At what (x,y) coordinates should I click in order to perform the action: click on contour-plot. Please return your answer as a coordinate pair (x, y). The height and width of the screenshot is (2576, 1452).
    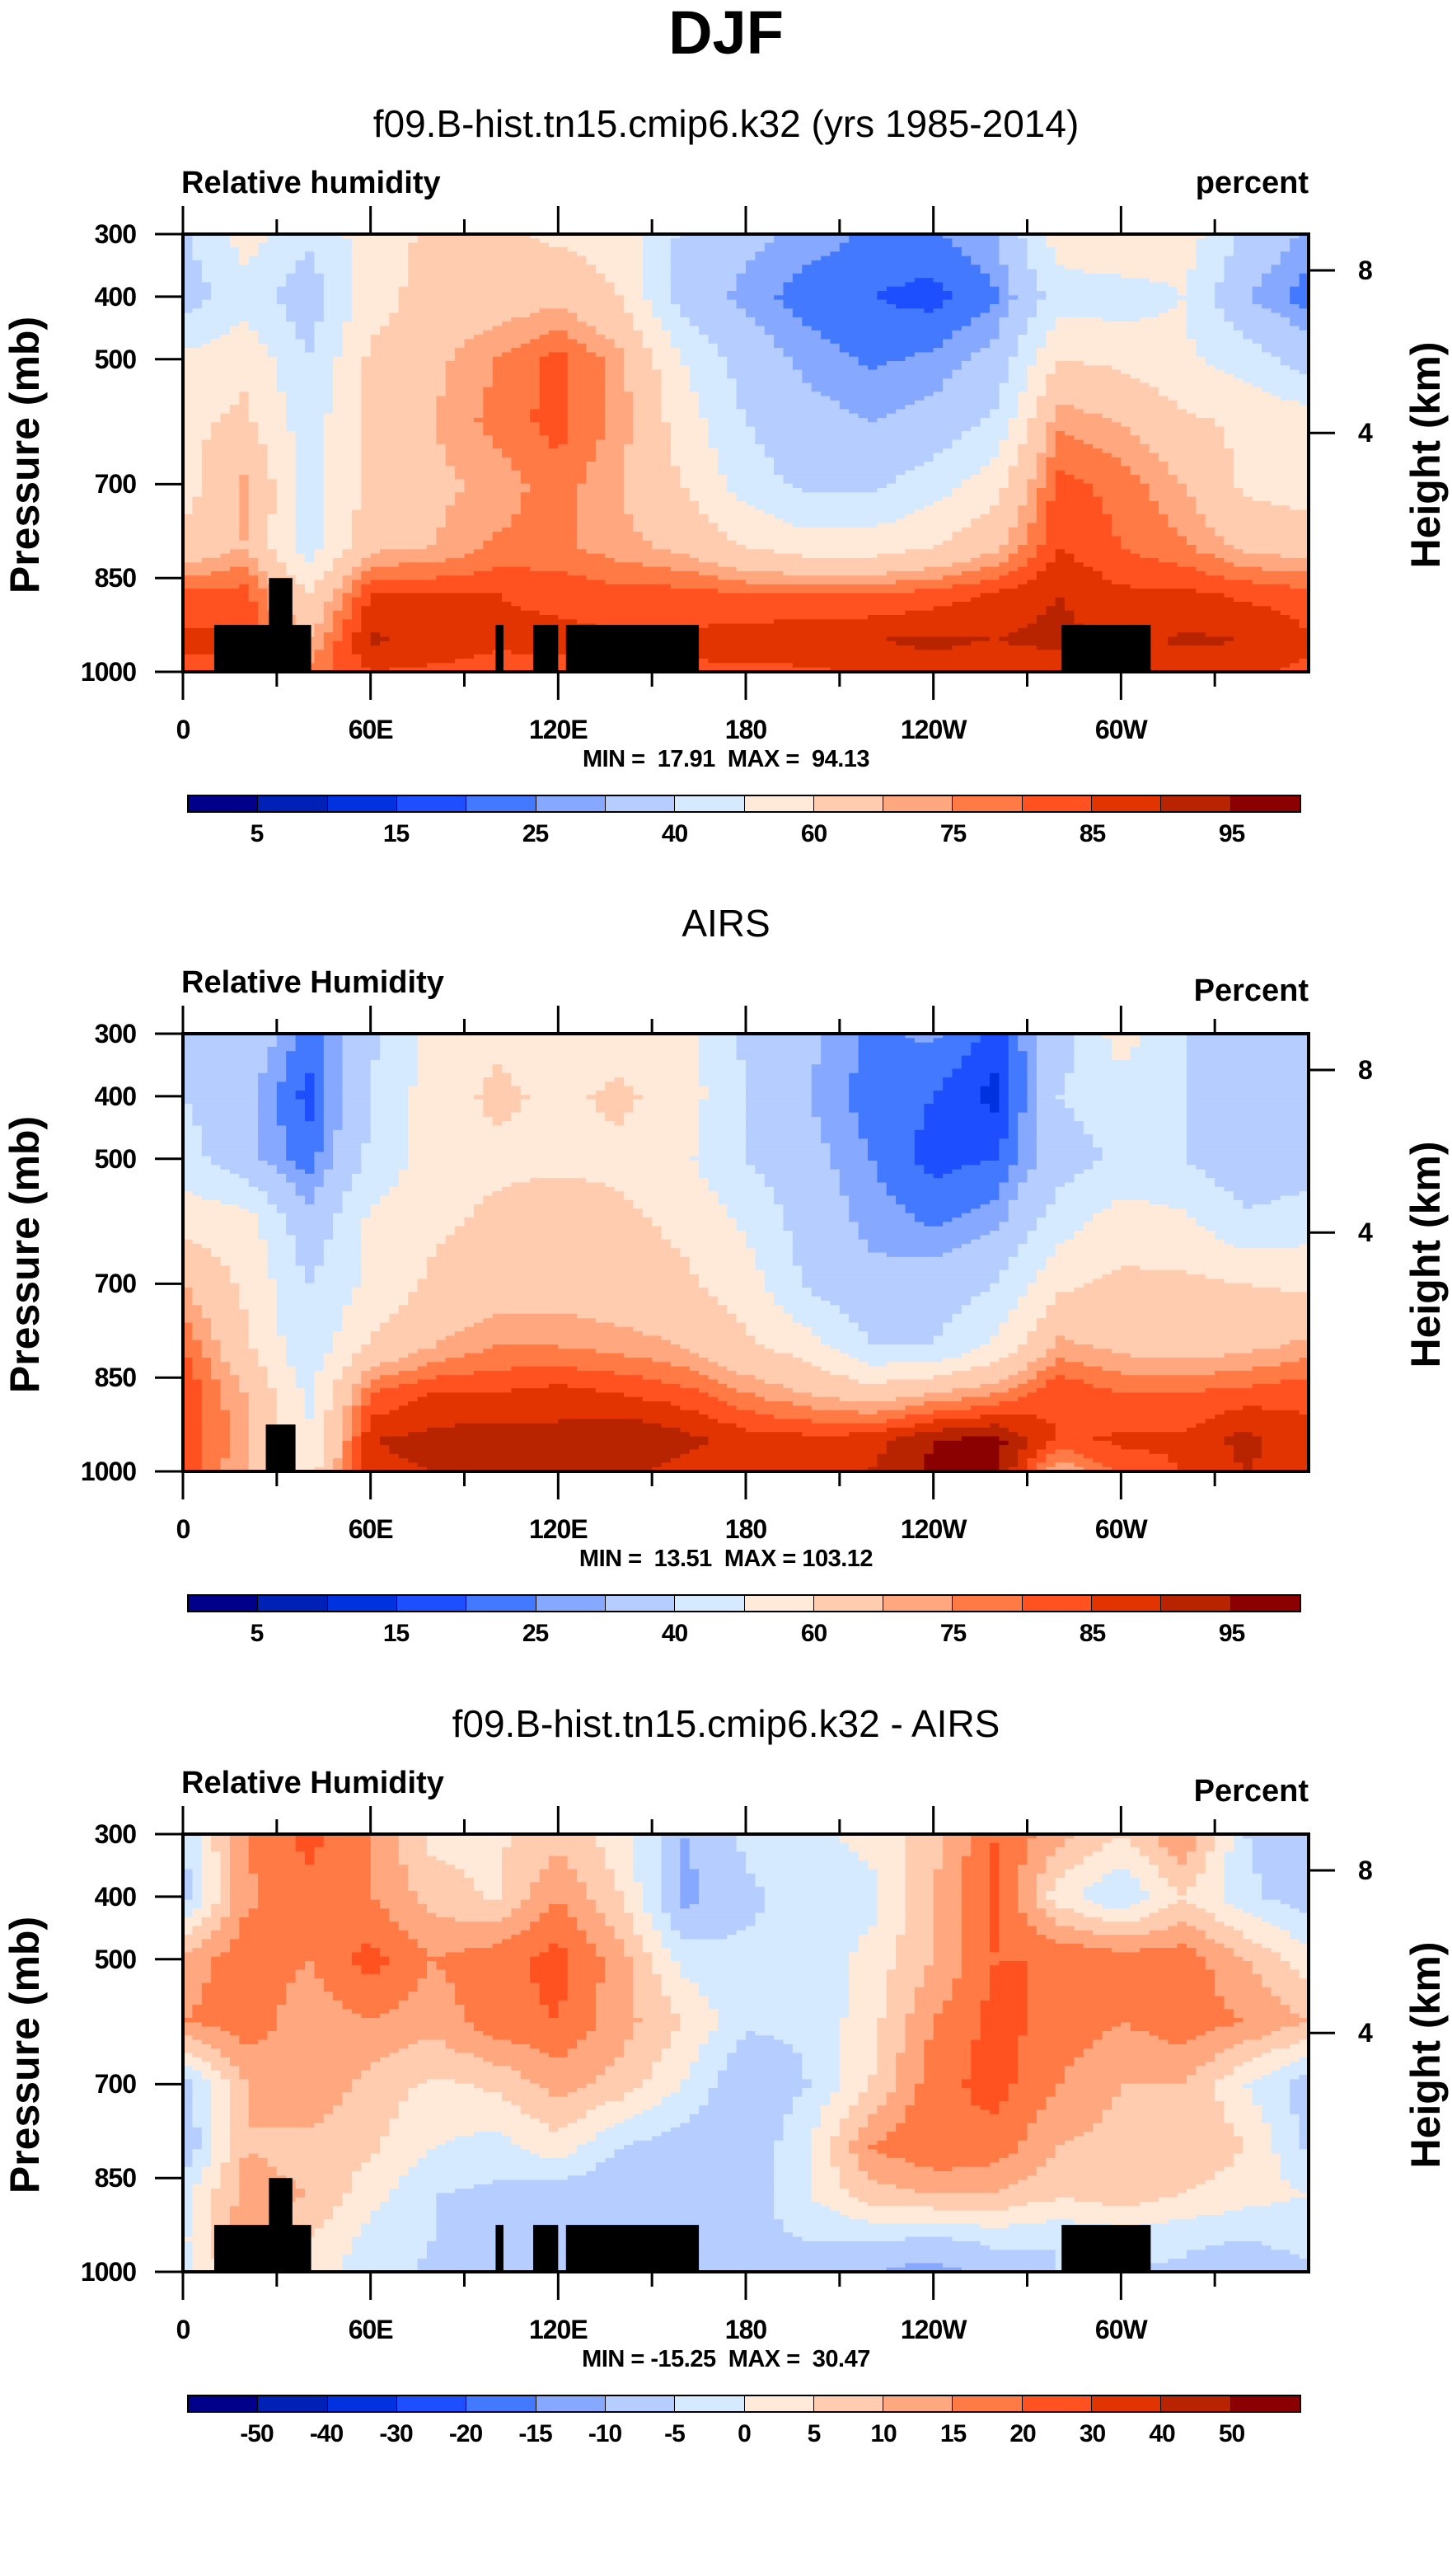
    Looking at the image, I should click on (746, 2053).